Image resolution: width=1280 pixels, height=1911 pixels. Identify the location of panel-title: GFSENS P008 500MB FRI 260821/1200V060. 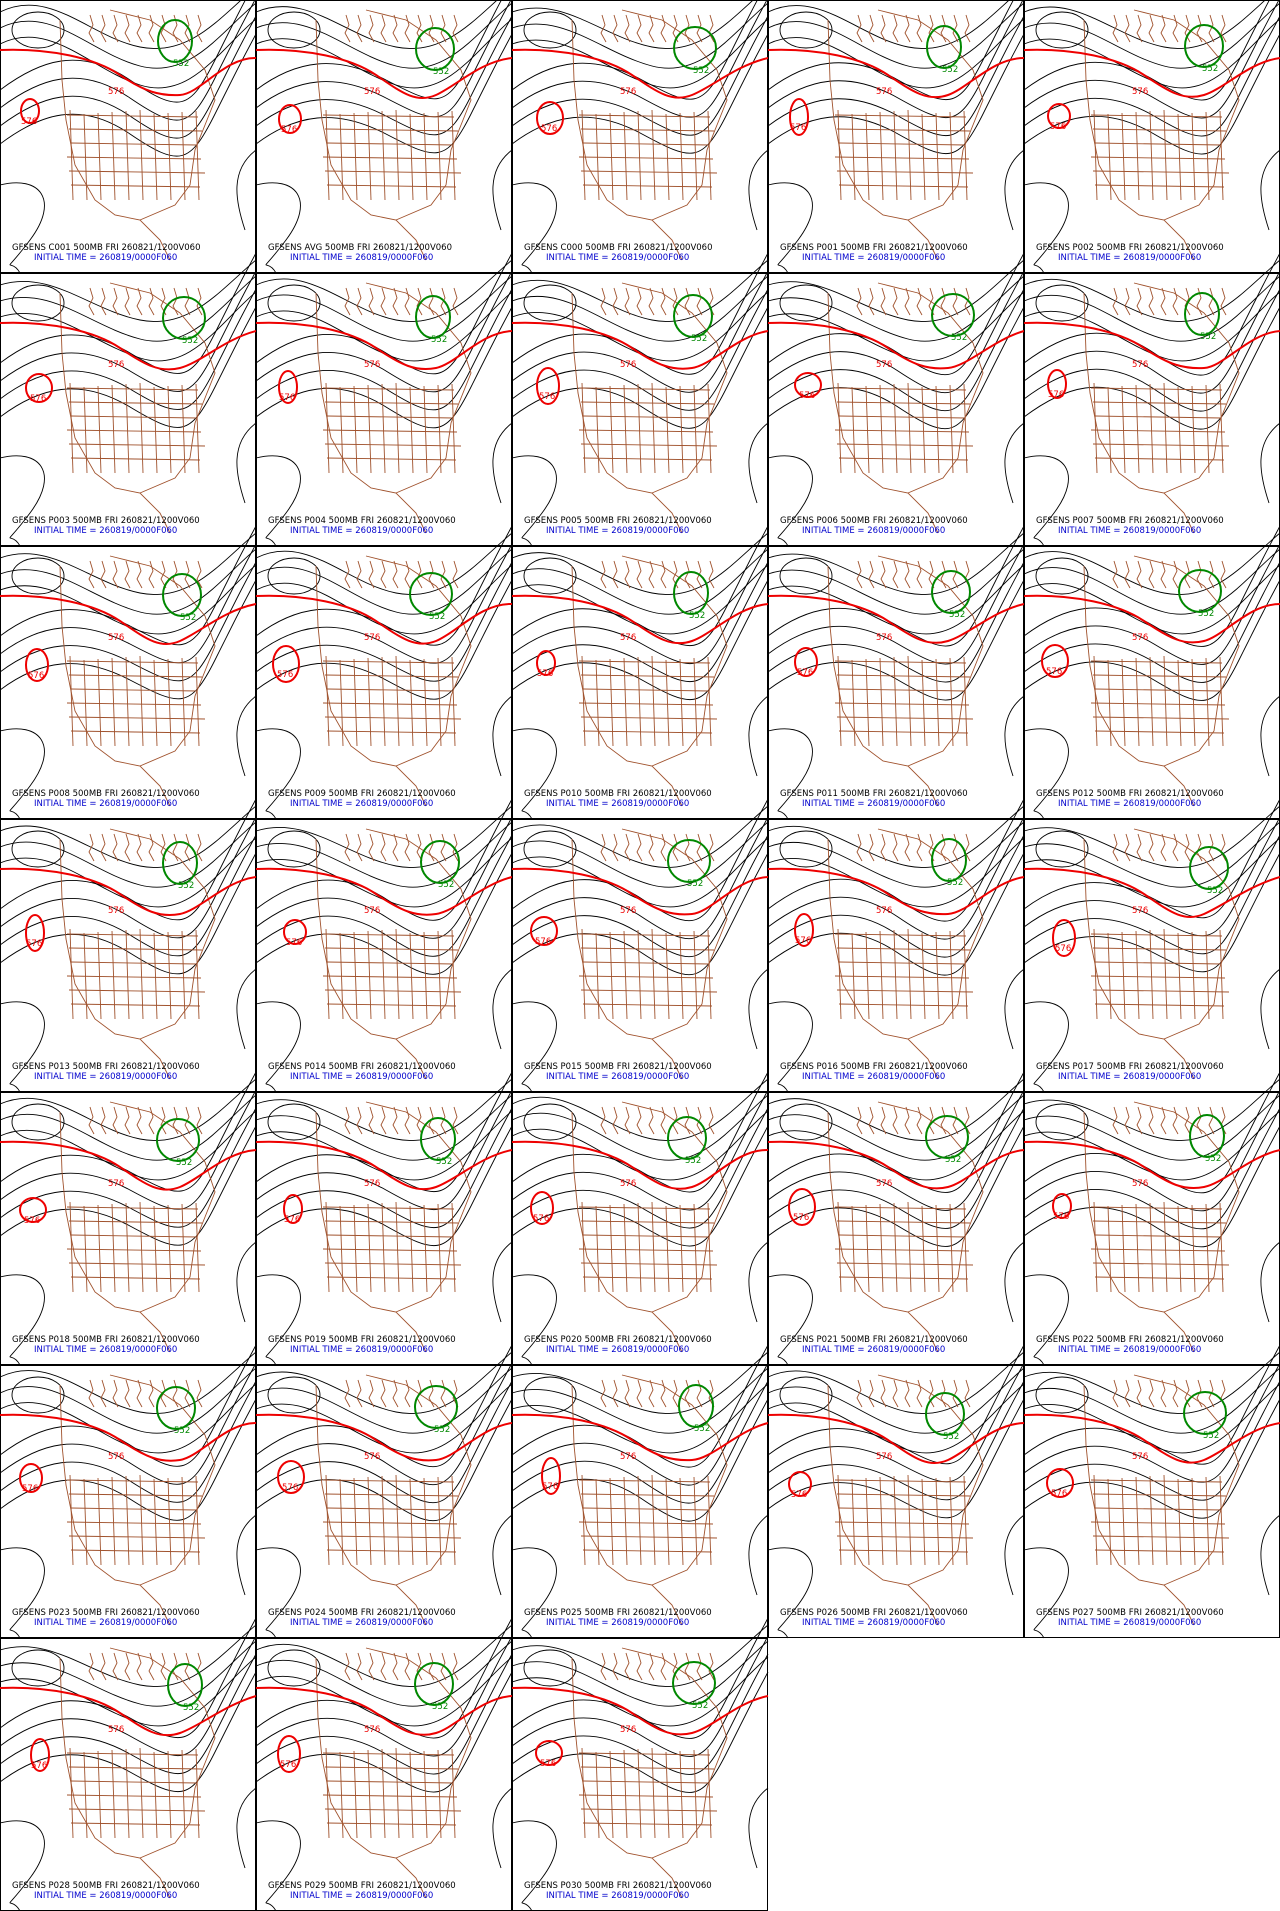
(106, 794).